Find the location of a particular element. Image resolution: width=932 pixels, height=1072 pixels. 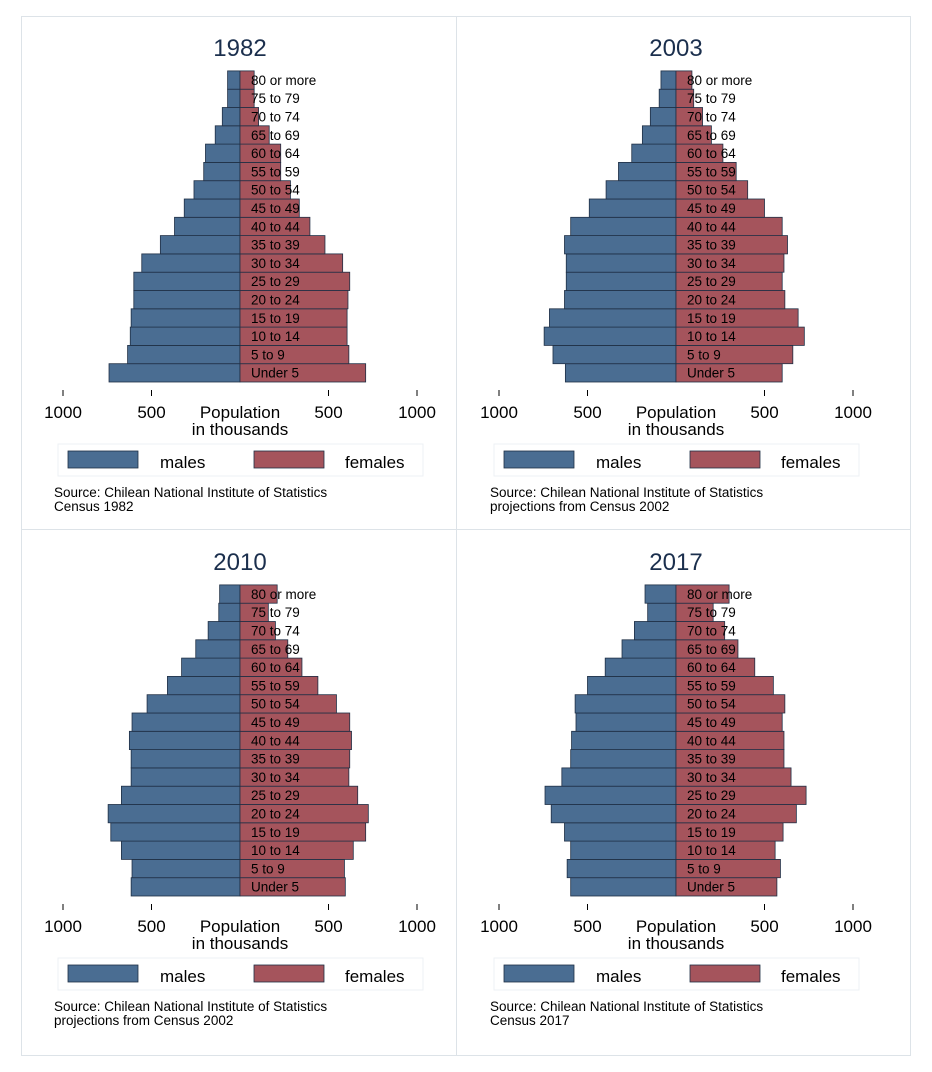

age-group-label: 55 to 59 is located at coordinates (711, 685).